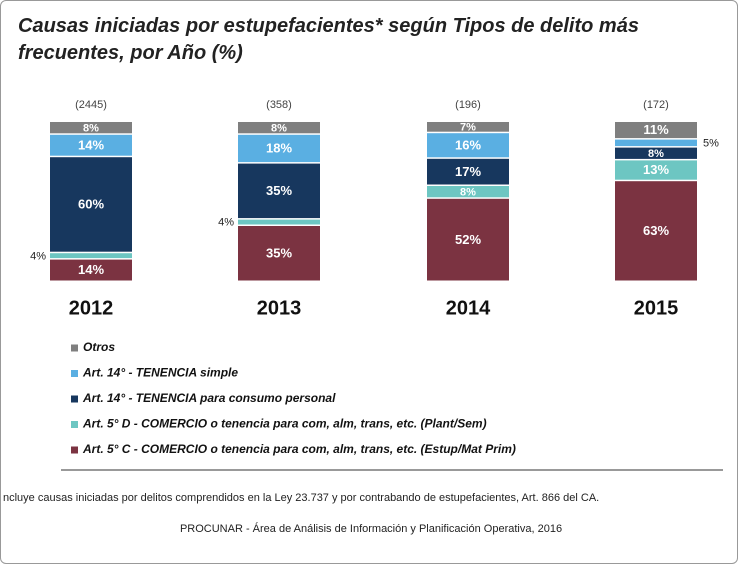 The height and width of the screenshot is (564, 738). I want to click on year-label: 2014, so click(468, 308).